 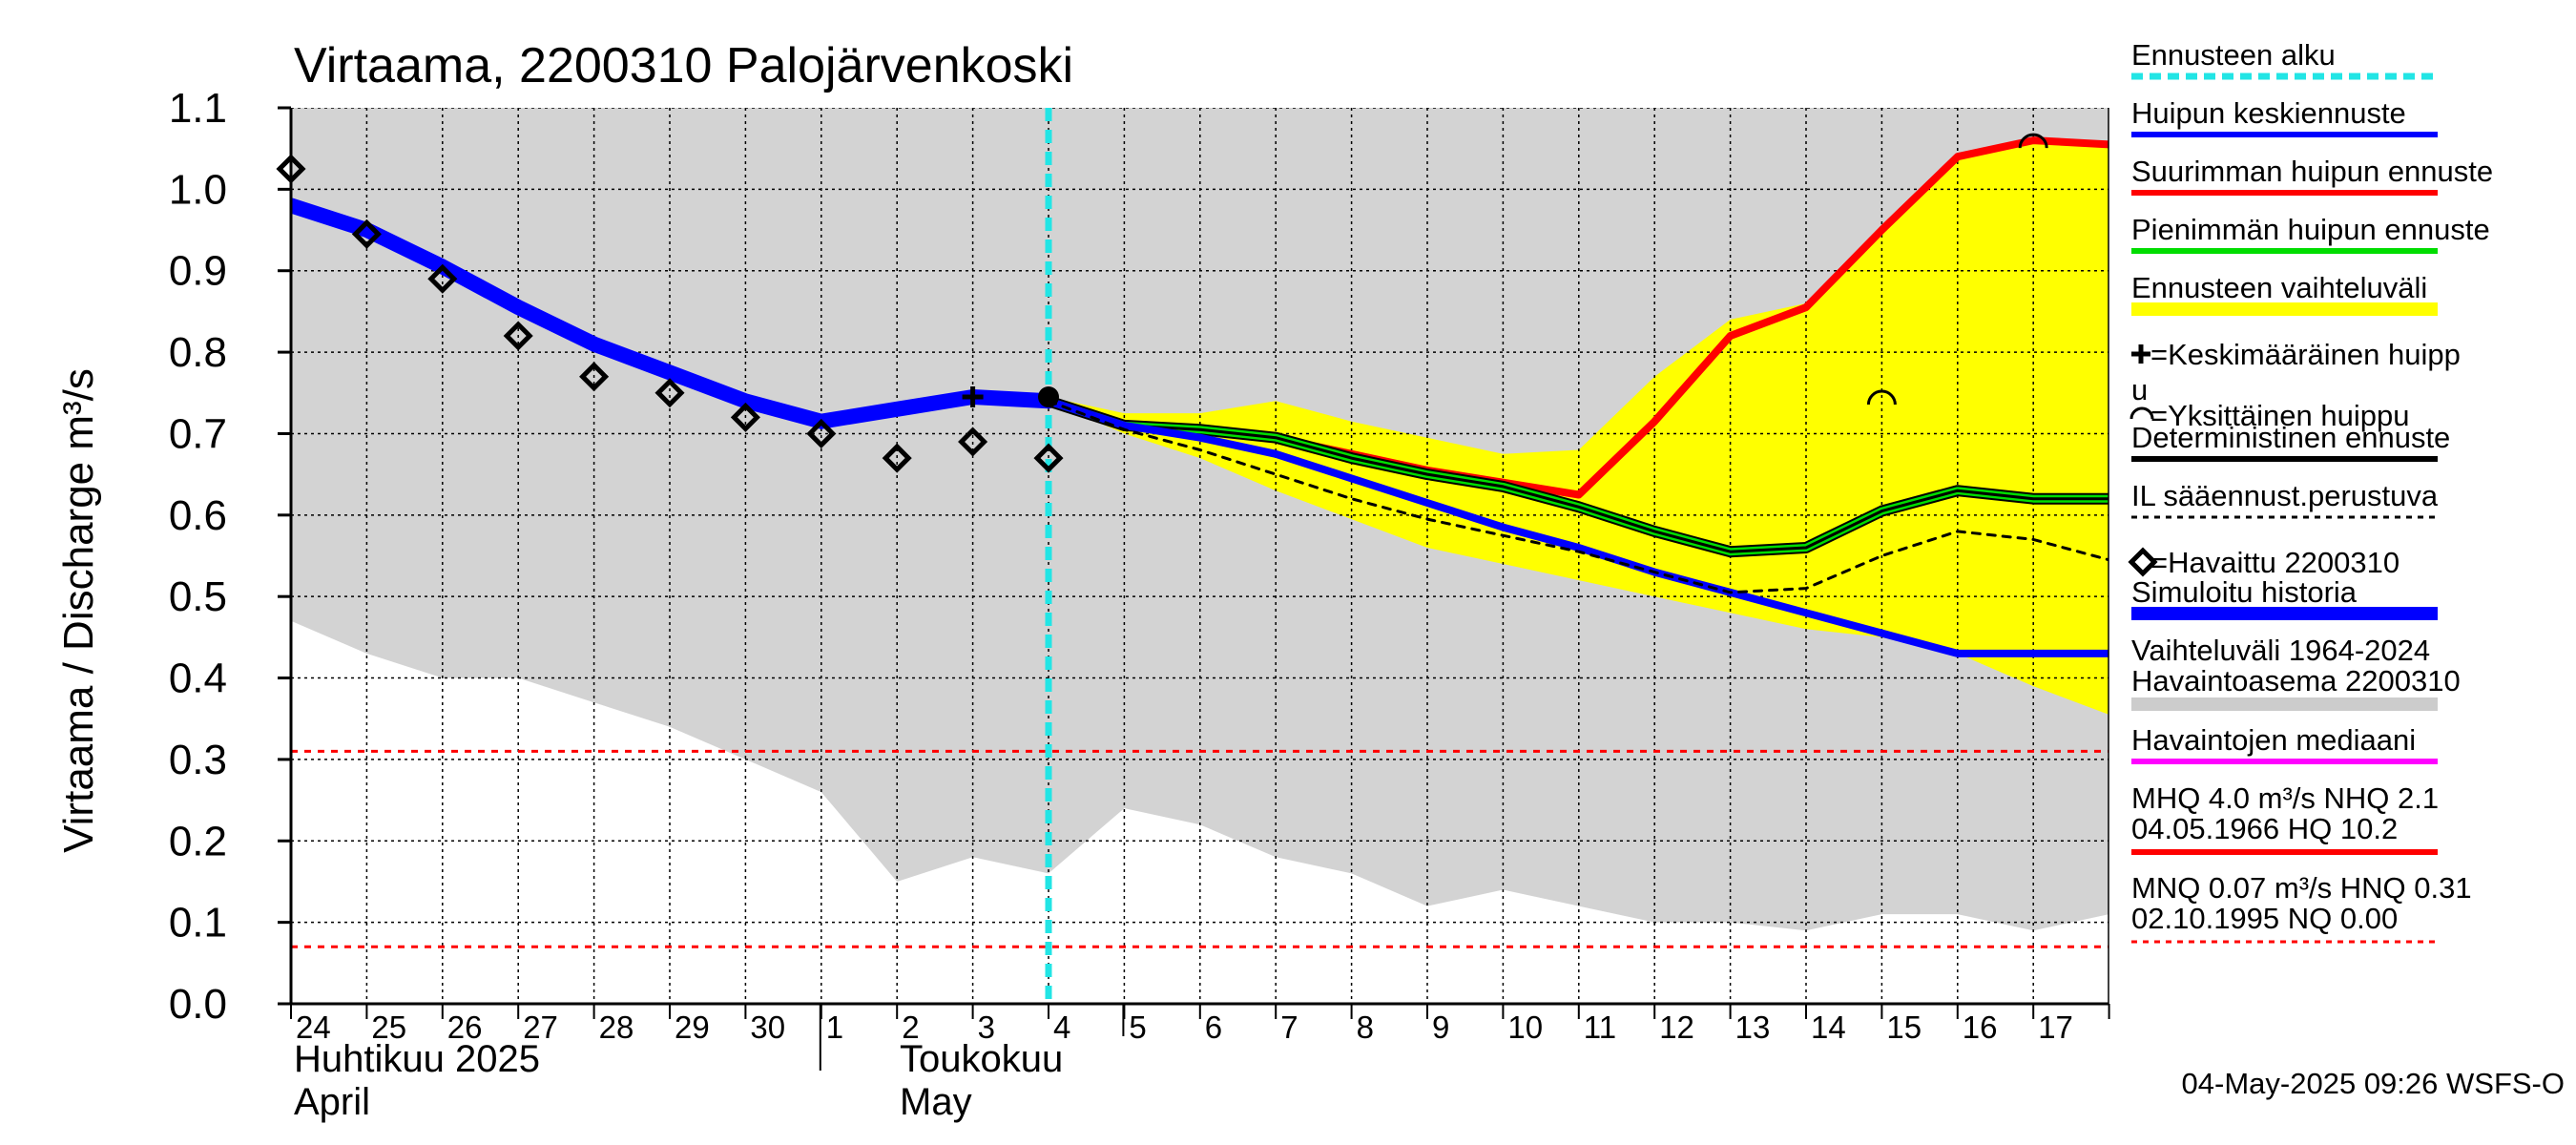 What do you see at coordinates (1600, 1027) in the screenshot?
I see `x-tick-label: 11` at bounding box center [1600, 1027].